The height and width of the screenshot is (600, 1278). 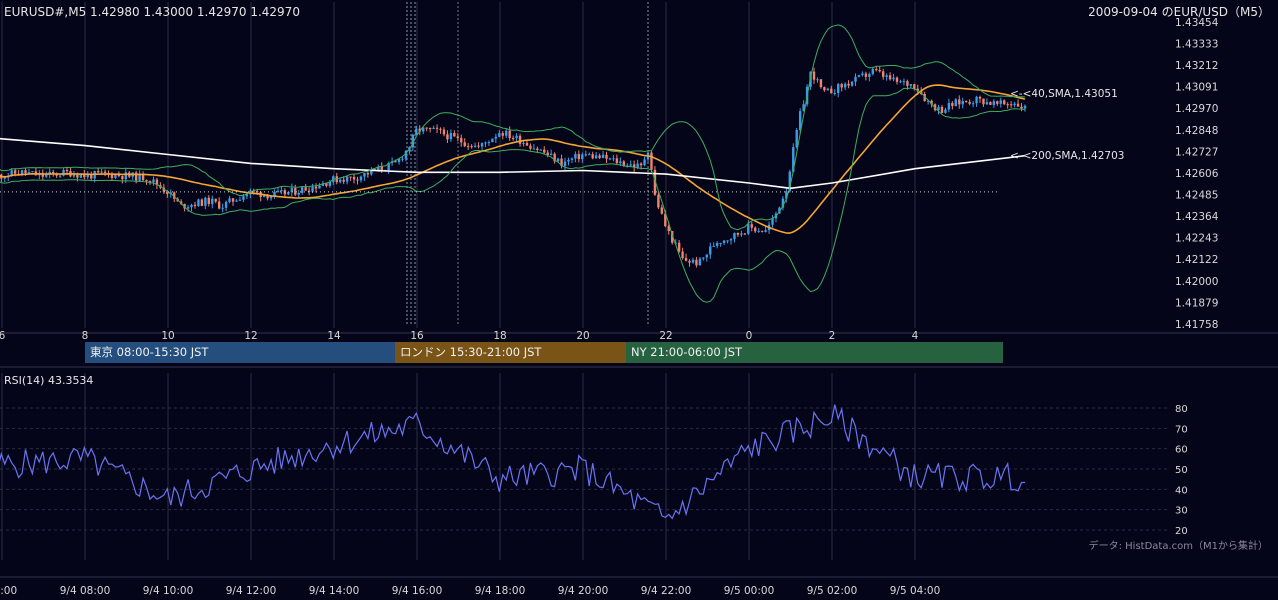 I want to click on time-axis-label: 9/4 20:00, so click(x=583, y=591).